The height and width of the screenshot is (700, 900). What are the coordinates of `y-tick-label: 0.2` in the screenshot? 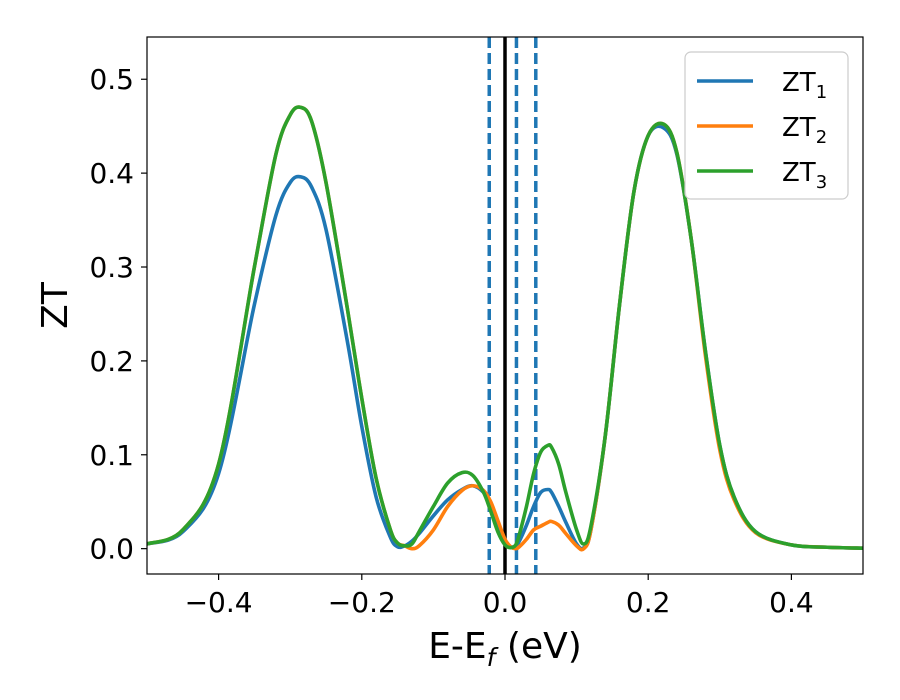 It's located at (111, 361).